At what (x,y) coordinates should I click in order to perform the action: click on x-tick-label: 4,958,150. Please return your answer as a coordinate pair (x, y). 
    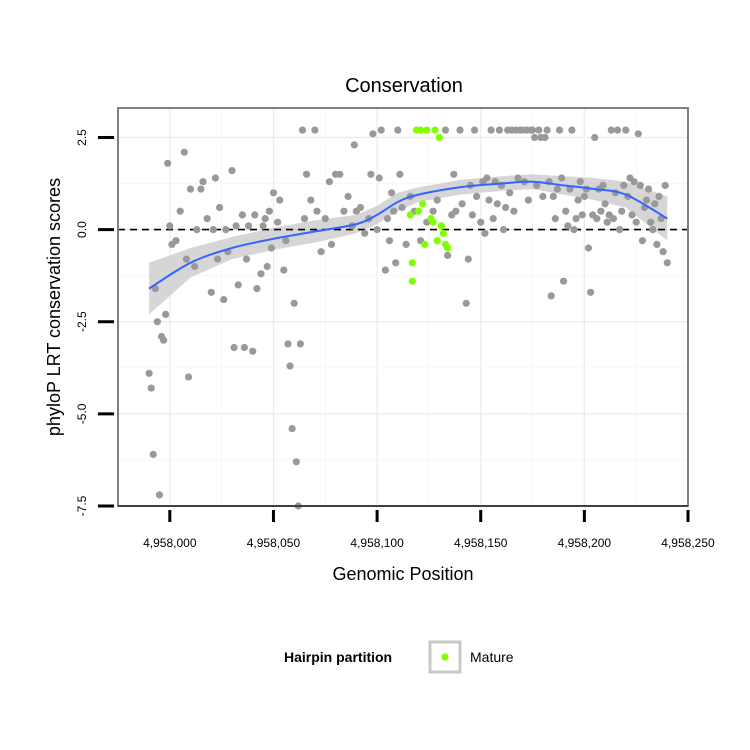
    Looking at the image, I should click on (481, 543).